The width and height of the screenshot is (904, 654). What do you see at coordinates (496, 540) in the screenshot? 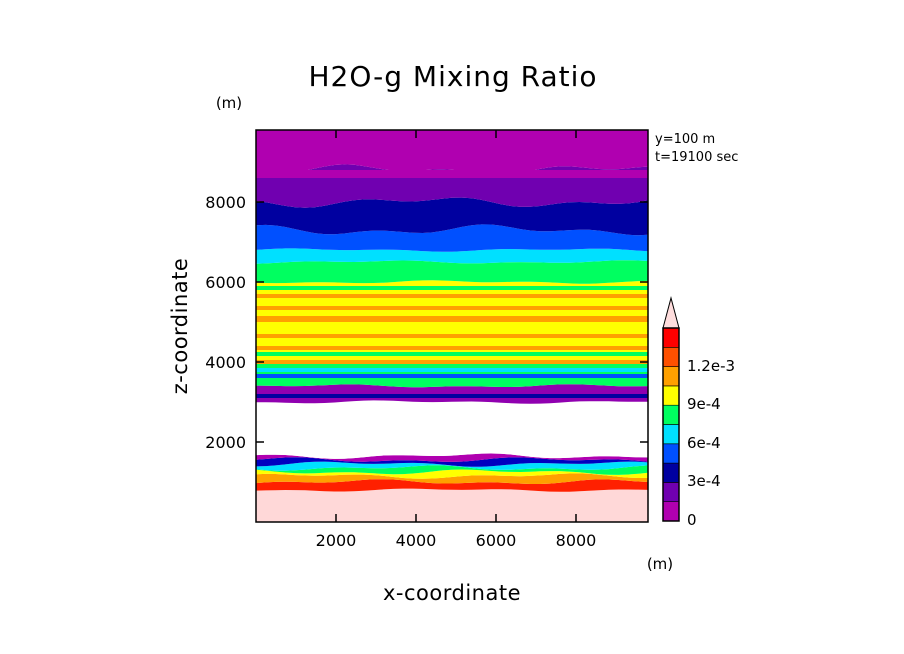
I see `x-tick-label: 6000` at bounding box center [496, 540].